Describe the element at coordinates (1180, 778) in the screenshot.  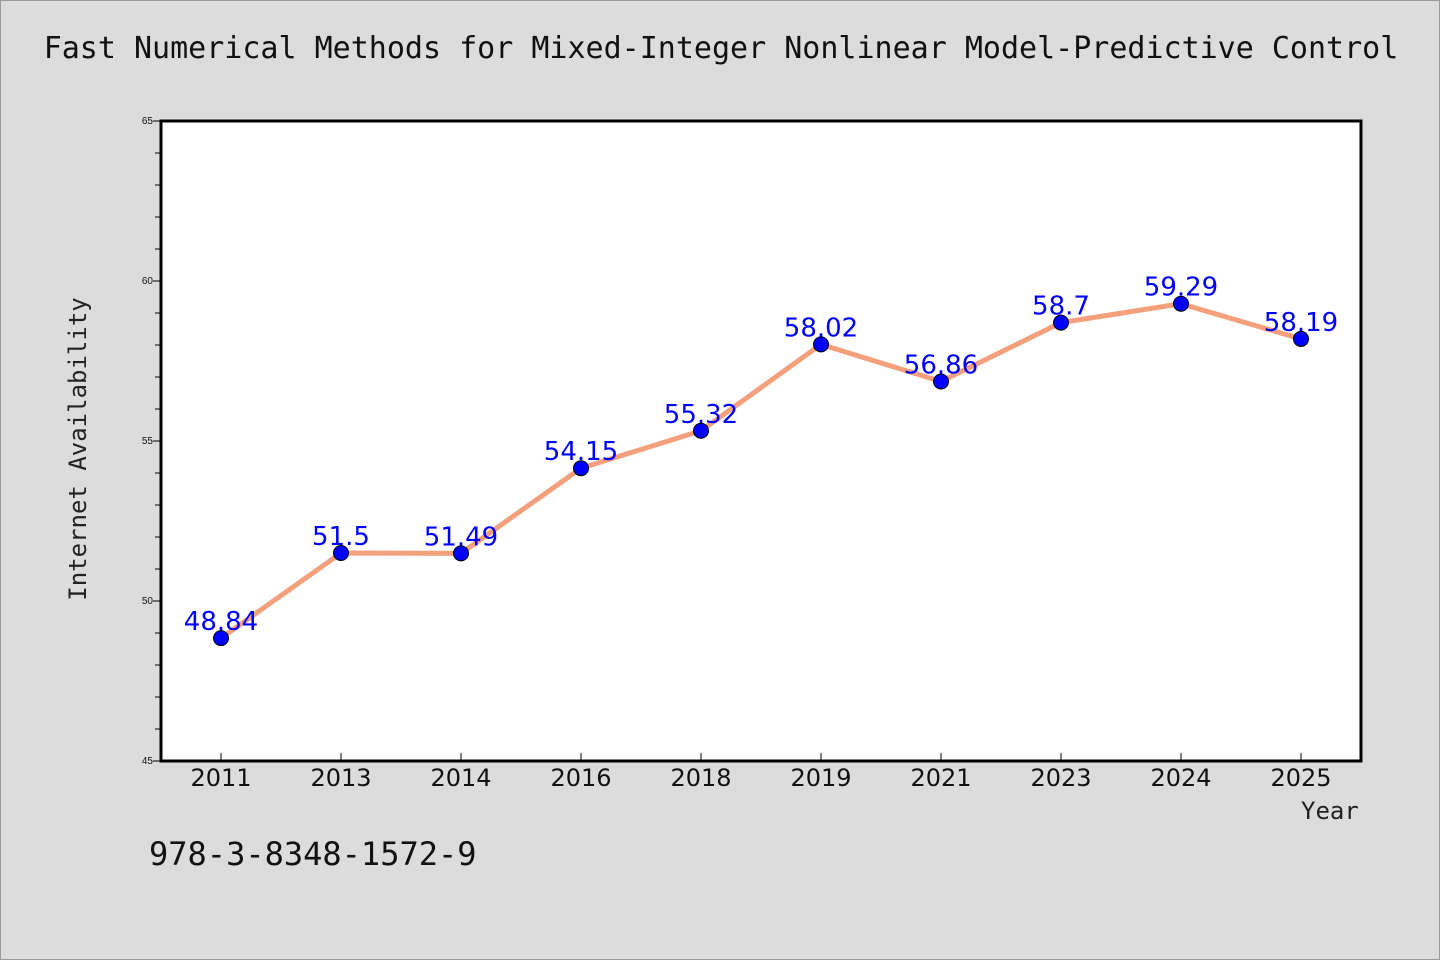
I see `x-tick-label: 2024` at that location.